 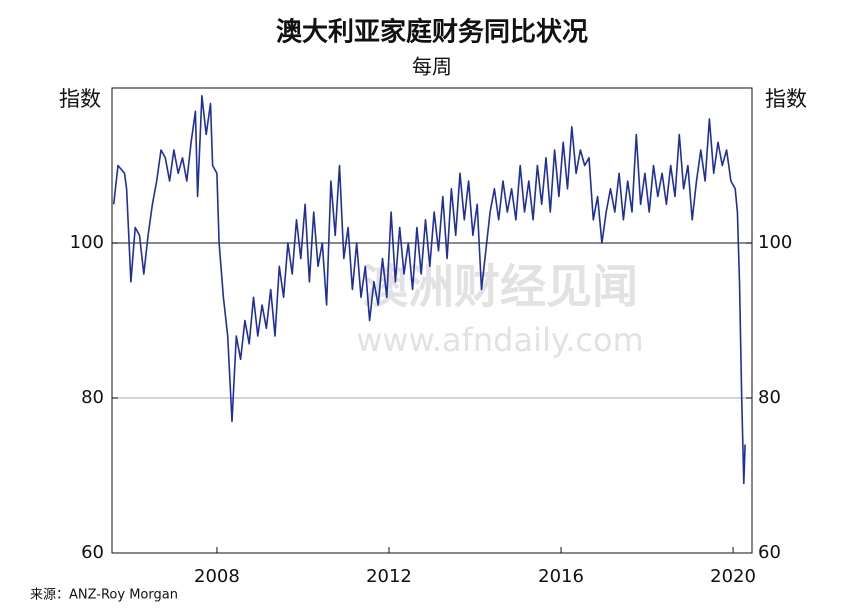 What do you see at coordinates (87, 242) in the screenshot?
I see `y-tick-label: 100` at bounding box center [87, 242].